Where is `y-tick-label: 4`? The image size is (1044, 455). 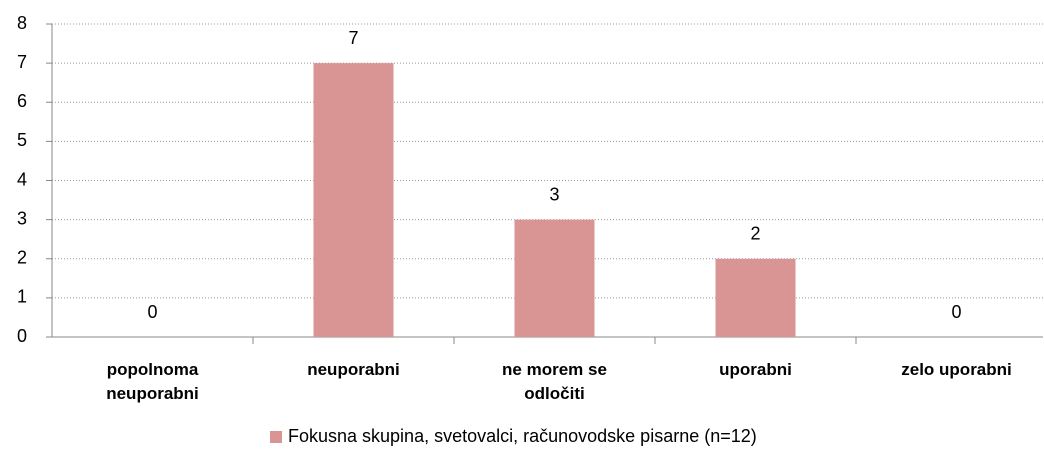 y-tick-label: 4 is located at coordinates (22, 179).